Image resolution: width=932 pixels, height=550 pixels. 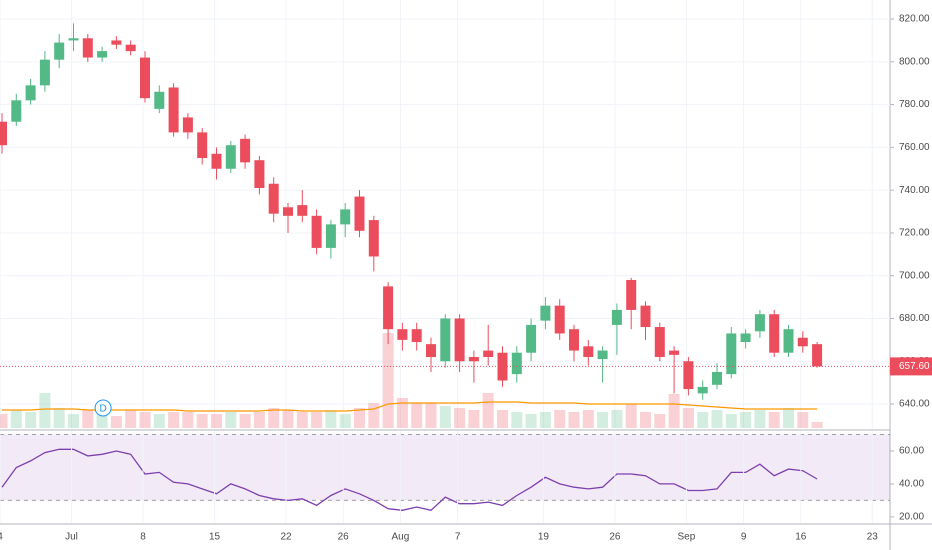 I want to click on x-tick-label: 15, so click(x=215, y=537).